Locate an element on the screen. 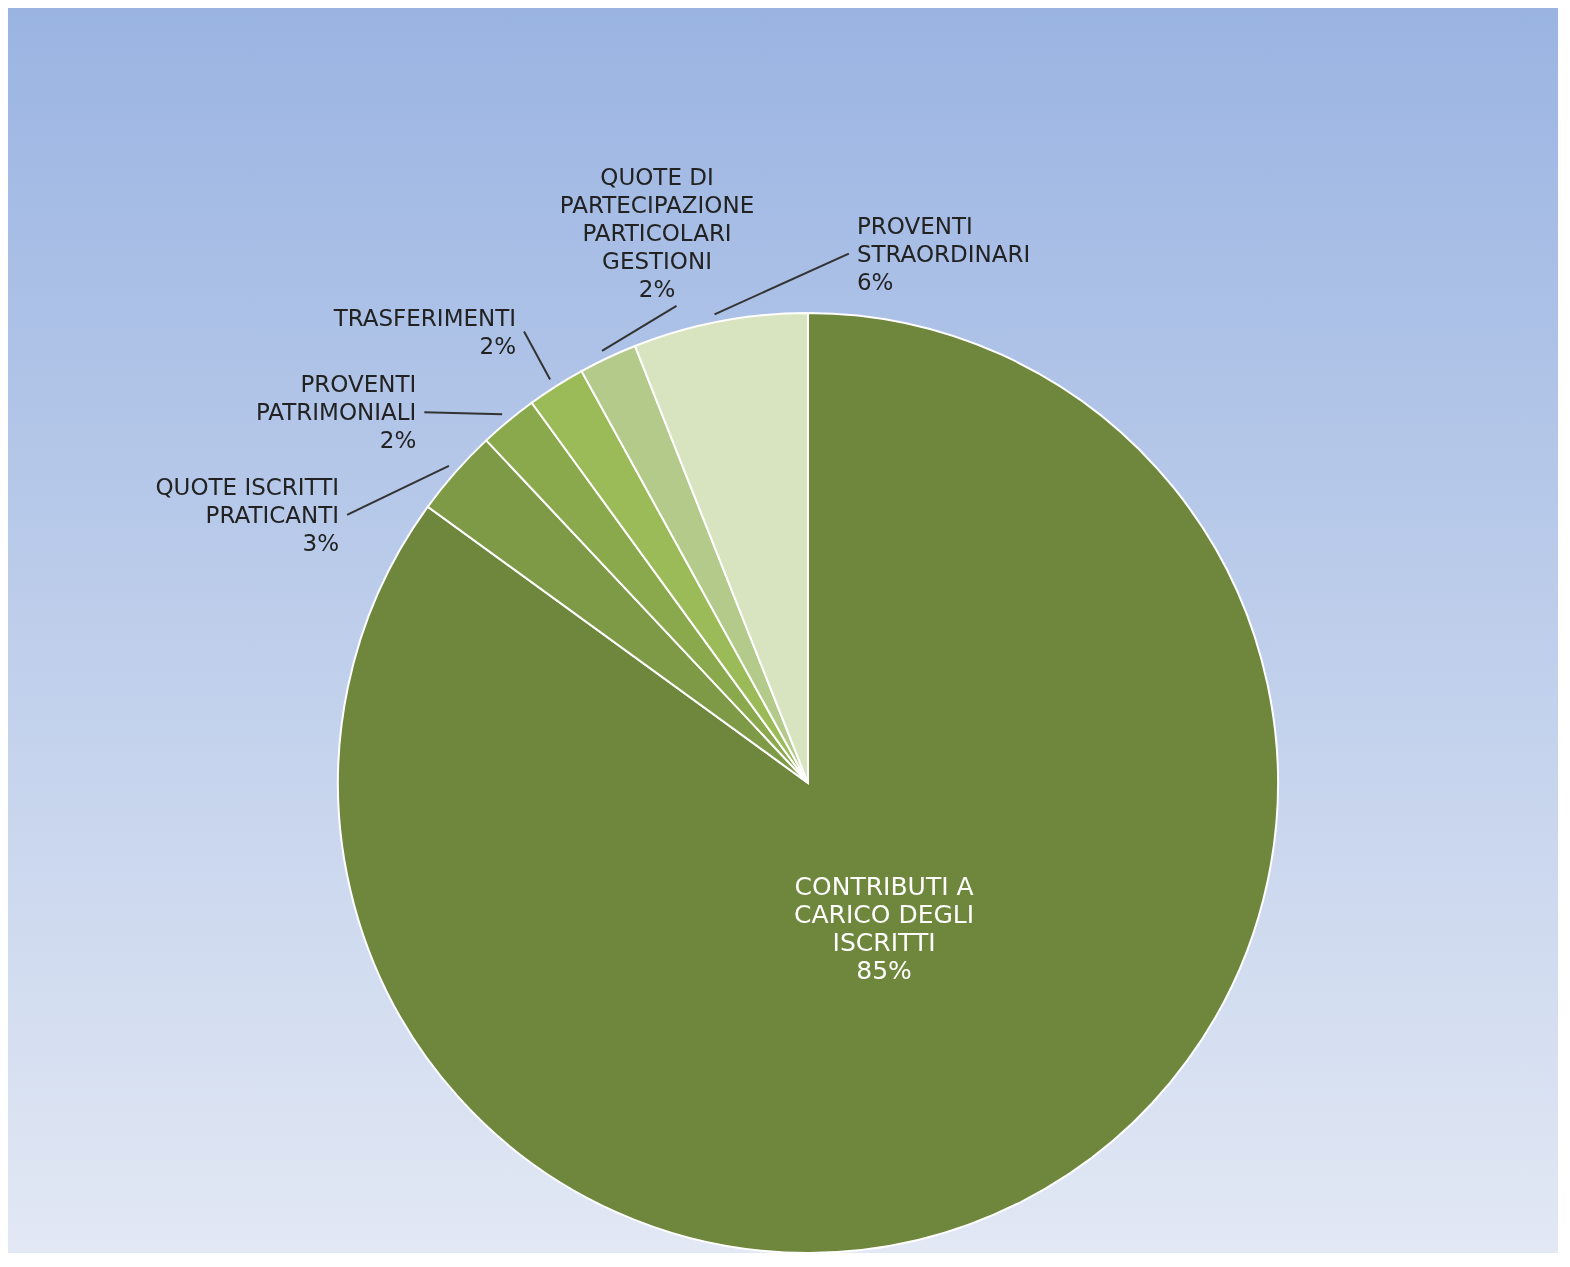 This screenshot has width=1570, height=1267. slice-label: TRASFERIMENTI is located at coordinates (424, 317).